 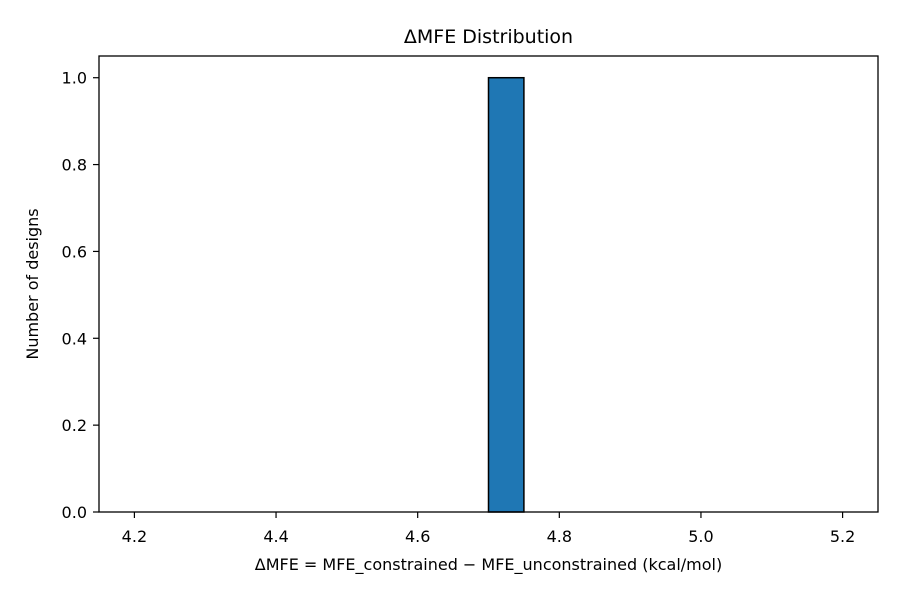 What do you see at coordinates (417, 536) in the screenshot?
I see `x-tick-label: 4.6` at bounding box center [417, 536].